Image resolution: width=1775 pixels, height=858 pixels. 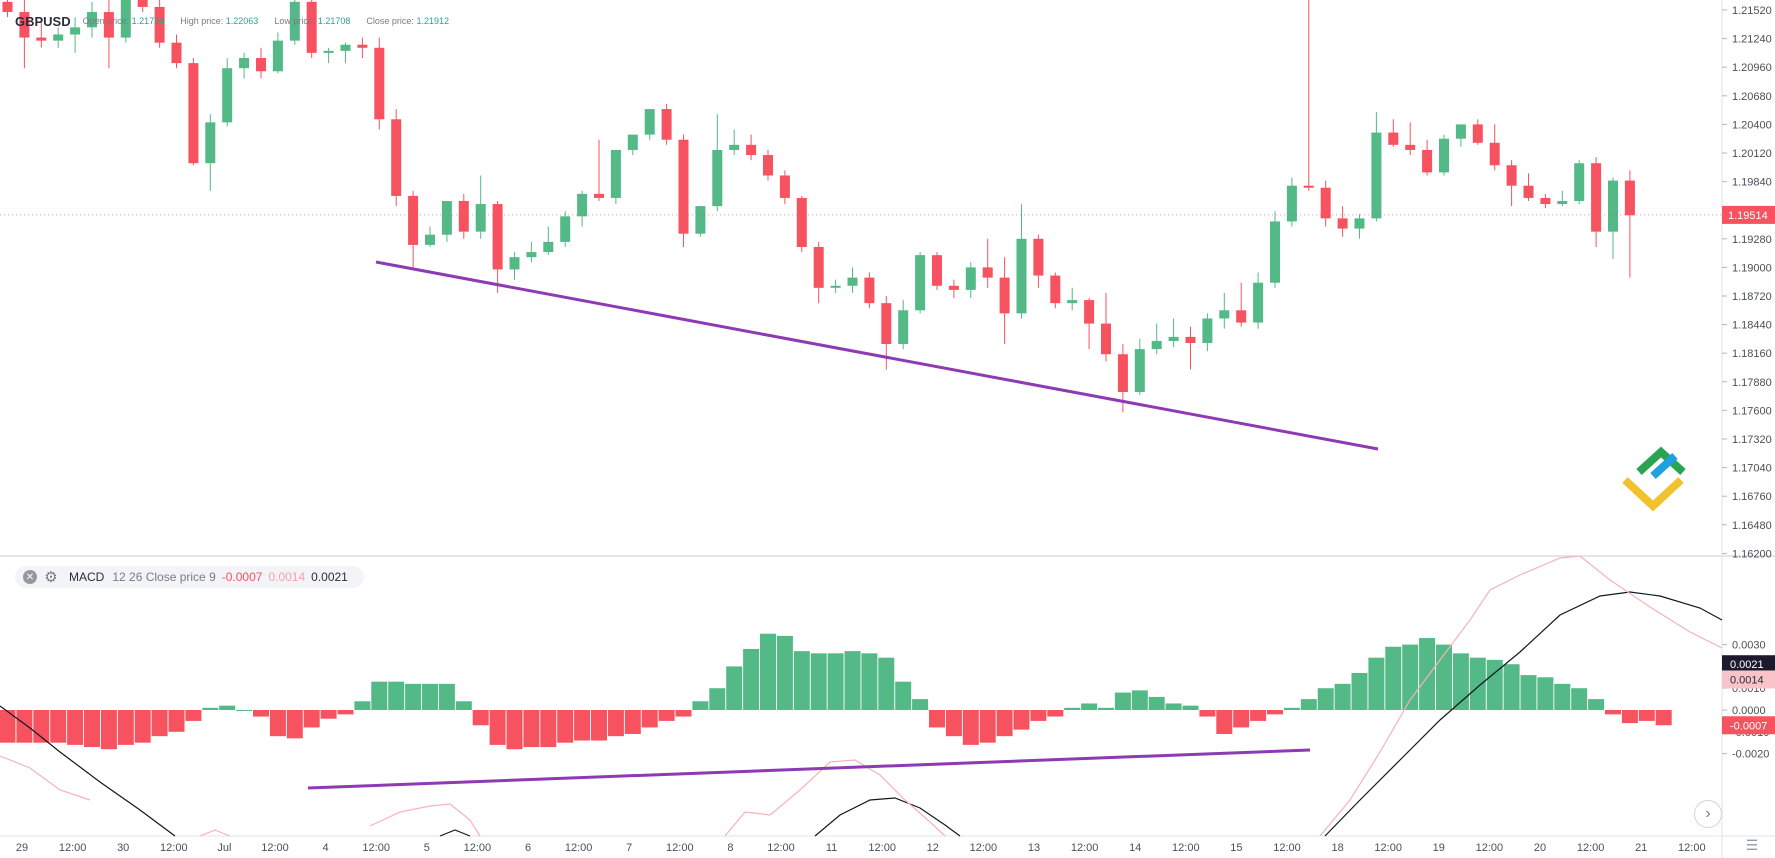 What do you see at coordinates (1752, 11) in the screenshot?
I see `price-tick-label: 1.21520` at bounding box center [1752, 11].